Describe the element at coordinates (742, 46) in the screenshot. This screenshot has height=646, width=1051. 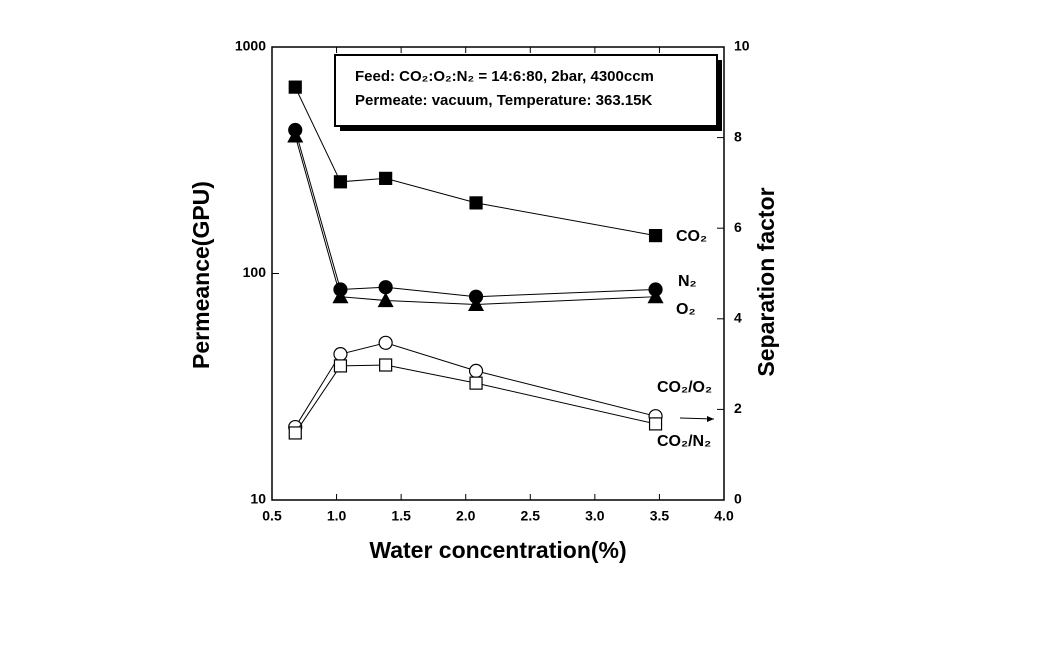
I see `y2-tick-label: 10` at that location.